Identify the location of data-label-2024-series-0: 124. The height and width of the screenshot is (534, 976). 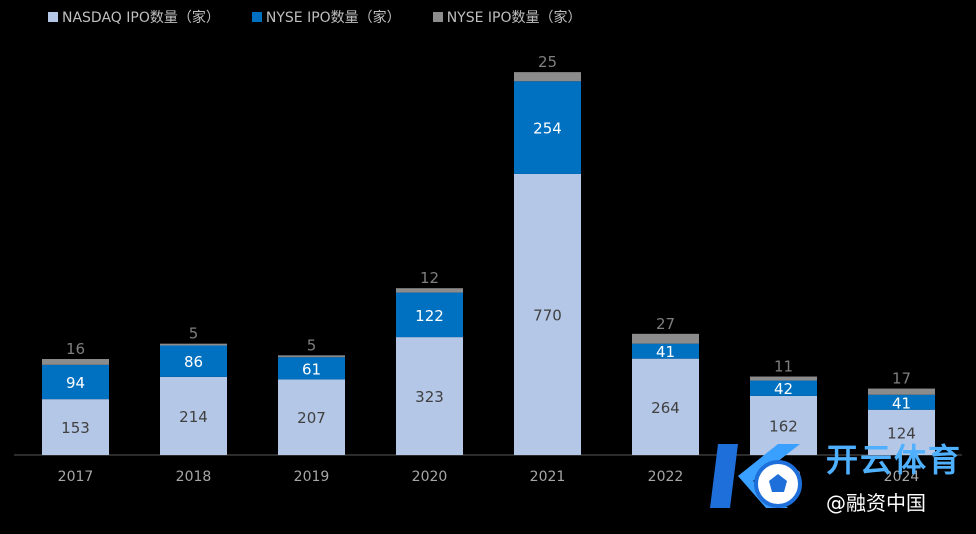
(901, 433).